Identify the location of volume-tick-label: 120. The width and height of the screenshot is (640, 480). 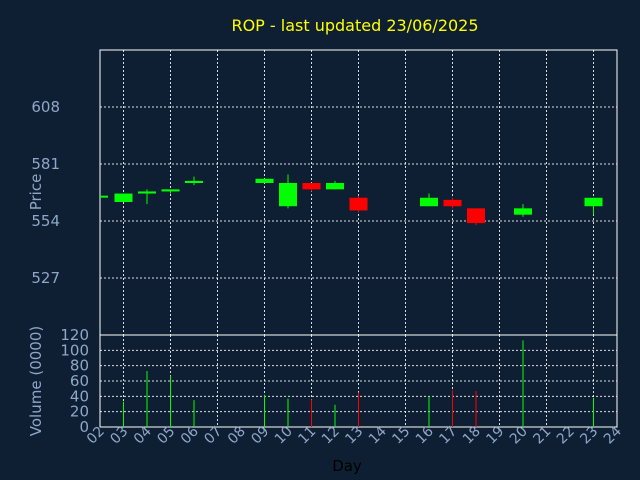
(74, 335).